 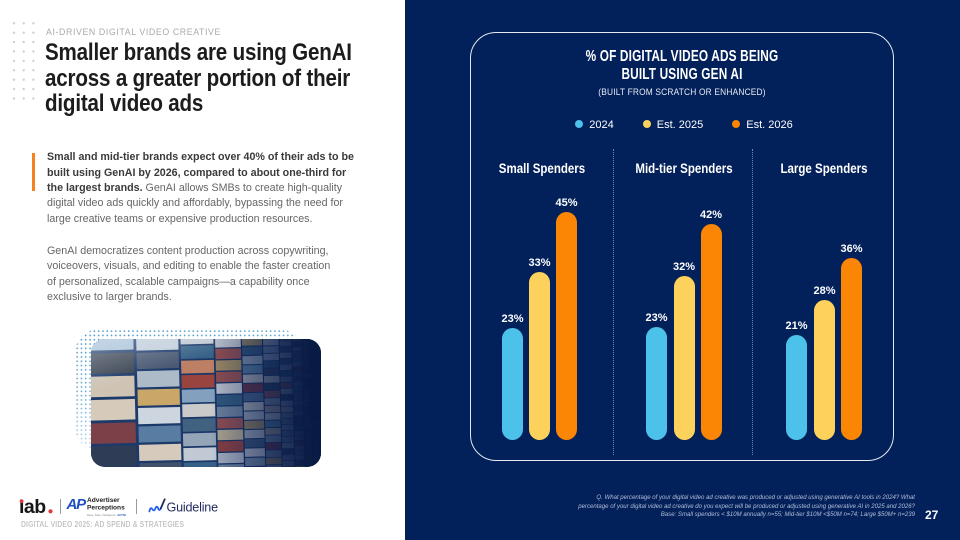 What do you see at coordinates (193, 508) in the screenshot?
I see `svg-text: Guideline` at bounding box center [193, 508].